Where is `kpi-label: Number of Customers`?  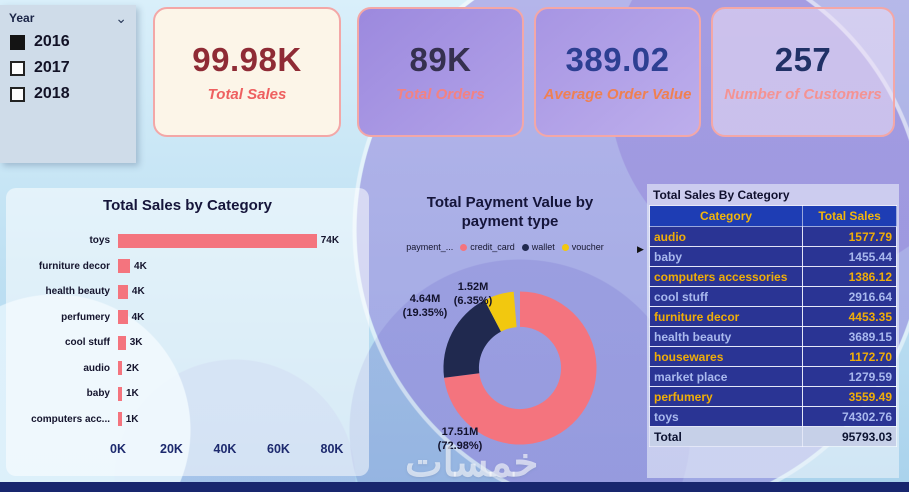
kpi-label: Number of Customers is located at coordinates (803, 94).